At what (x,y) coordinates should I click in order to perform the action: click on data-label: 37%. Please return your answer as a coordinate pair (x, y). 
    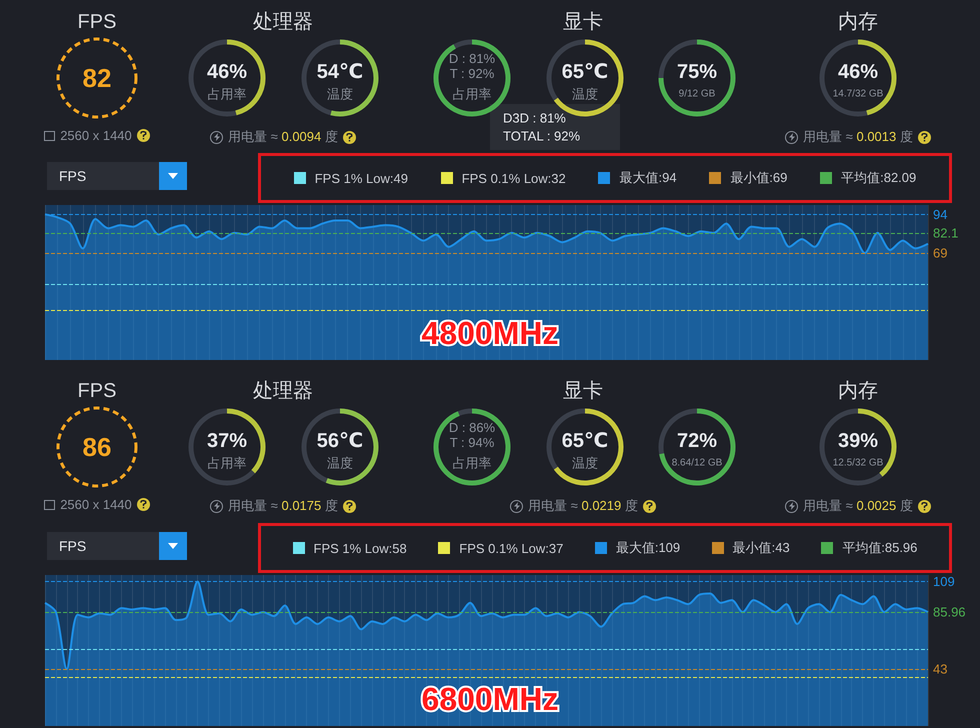
    Looking at the image, I should click on (227, 441).